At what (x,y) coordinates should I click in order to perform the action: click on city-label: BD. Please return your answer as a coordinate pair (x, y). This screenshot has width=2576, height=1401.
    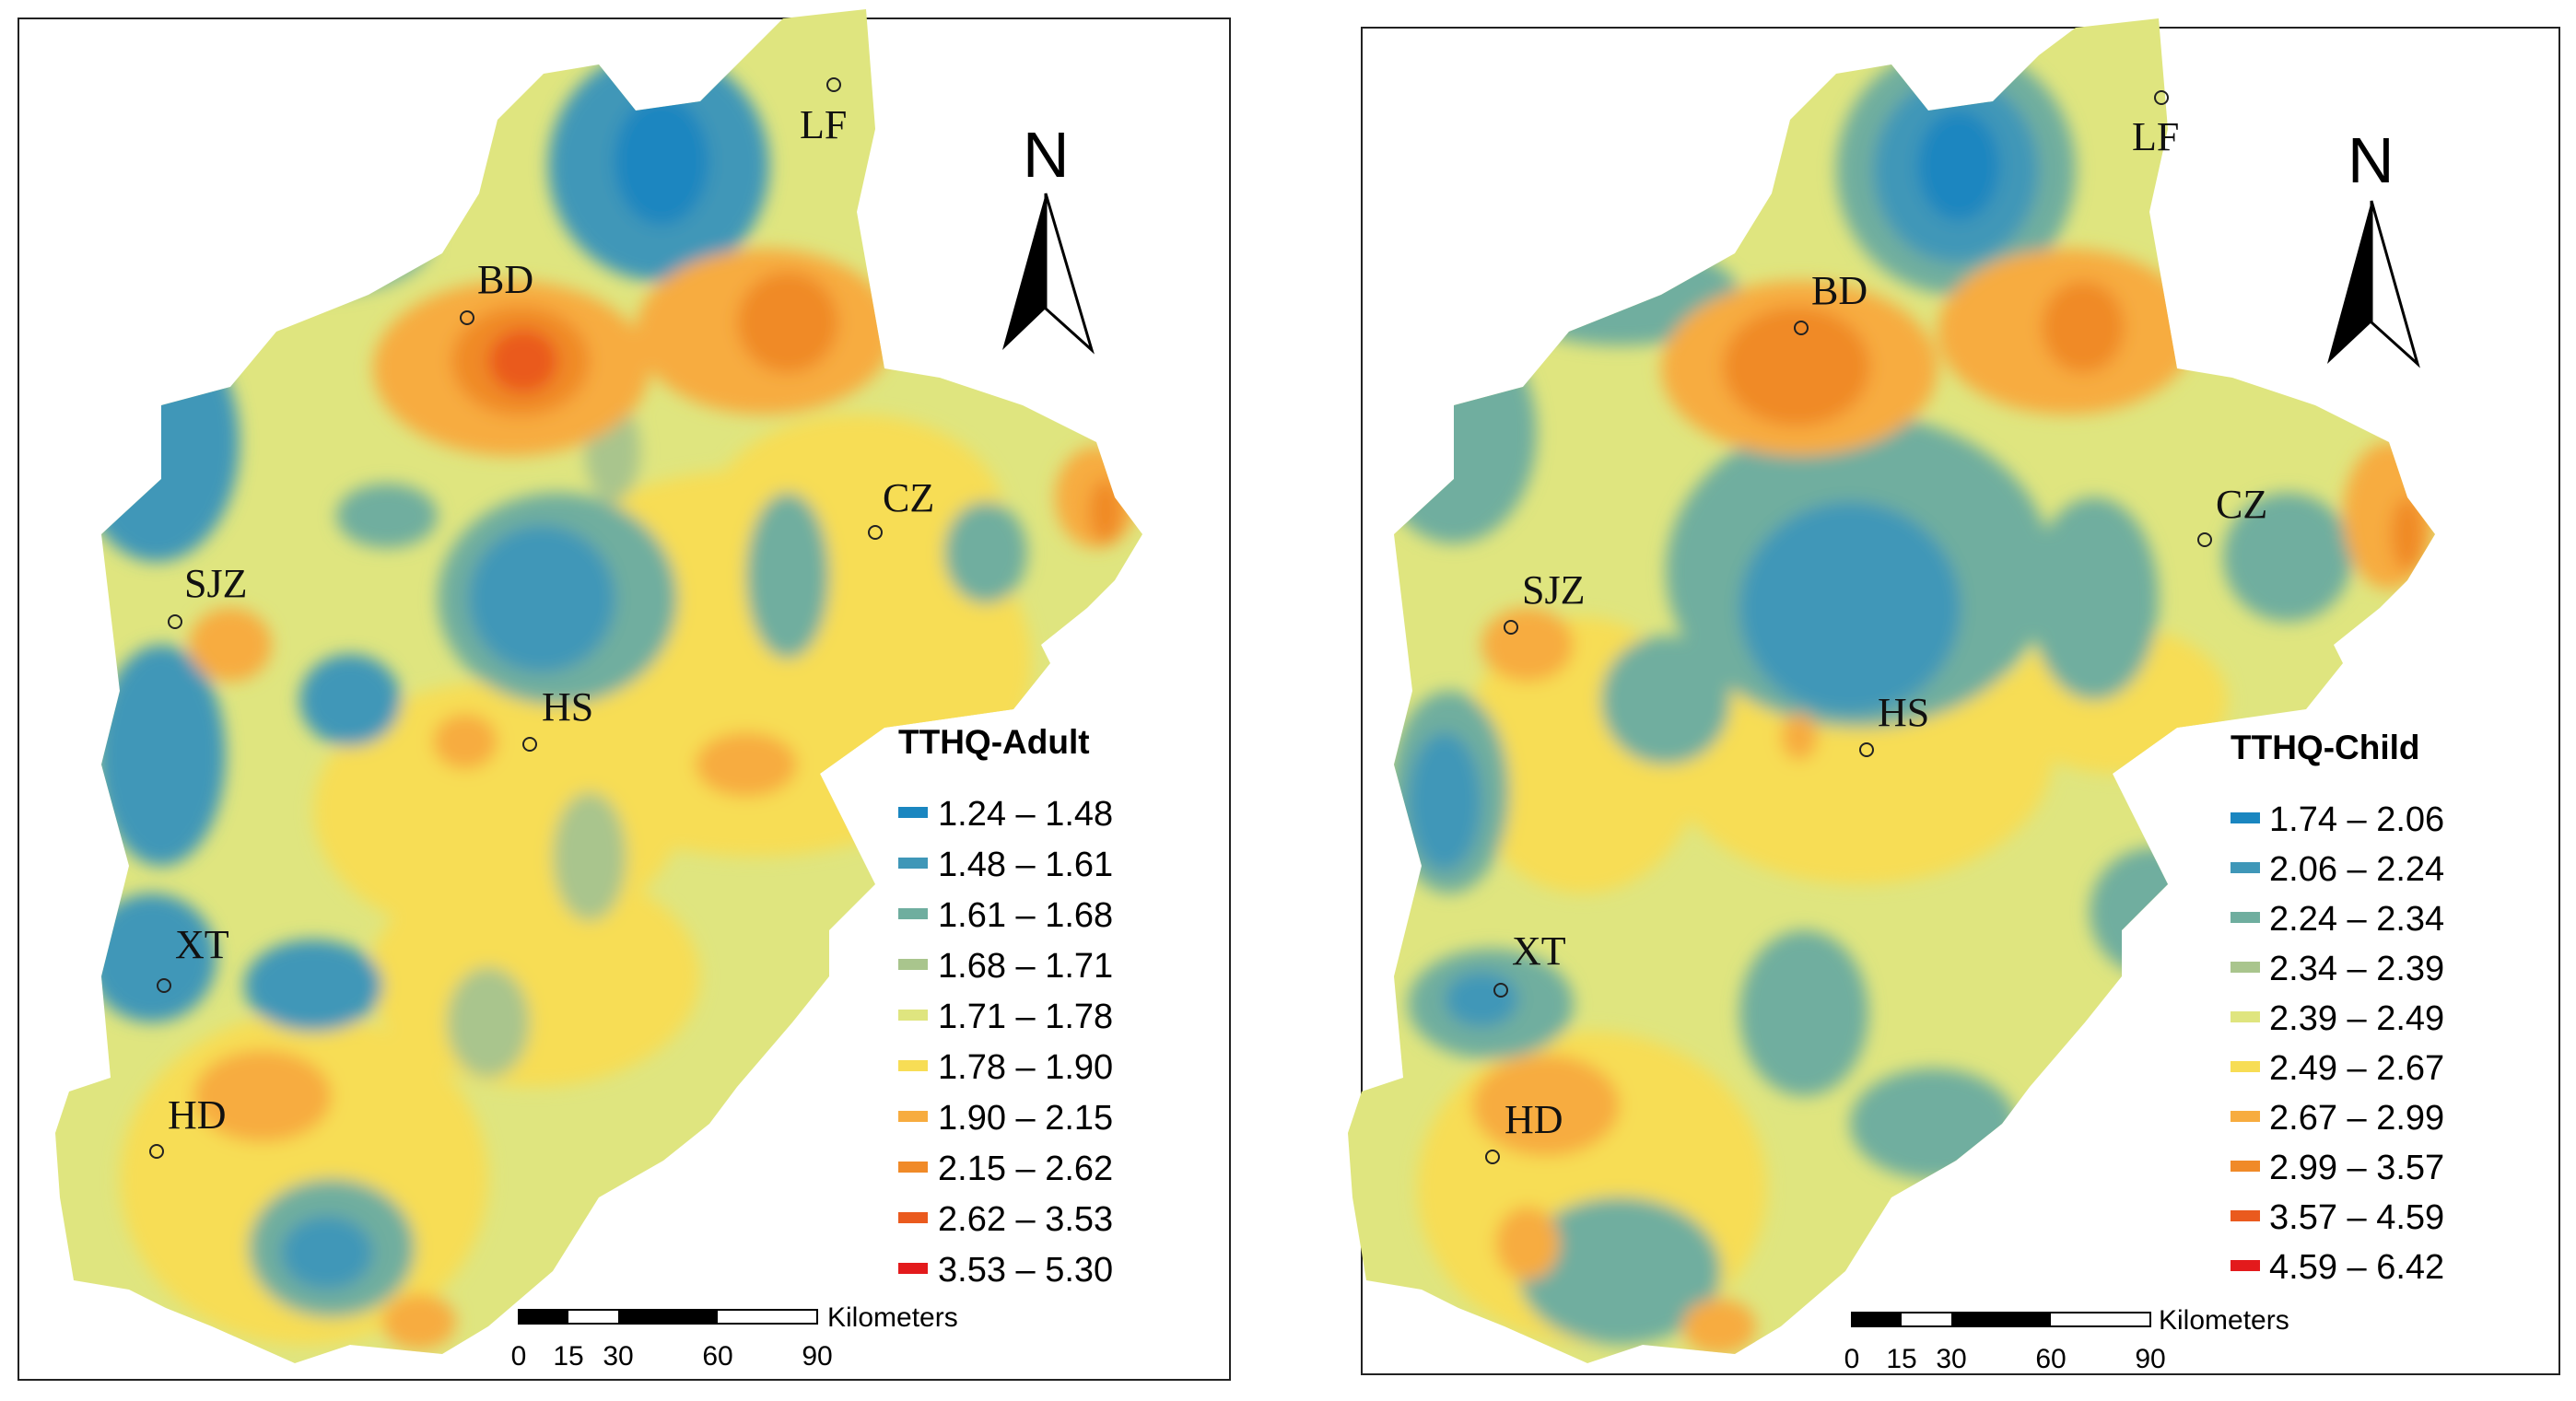
    Looking at the image, I should click on (505, 280).